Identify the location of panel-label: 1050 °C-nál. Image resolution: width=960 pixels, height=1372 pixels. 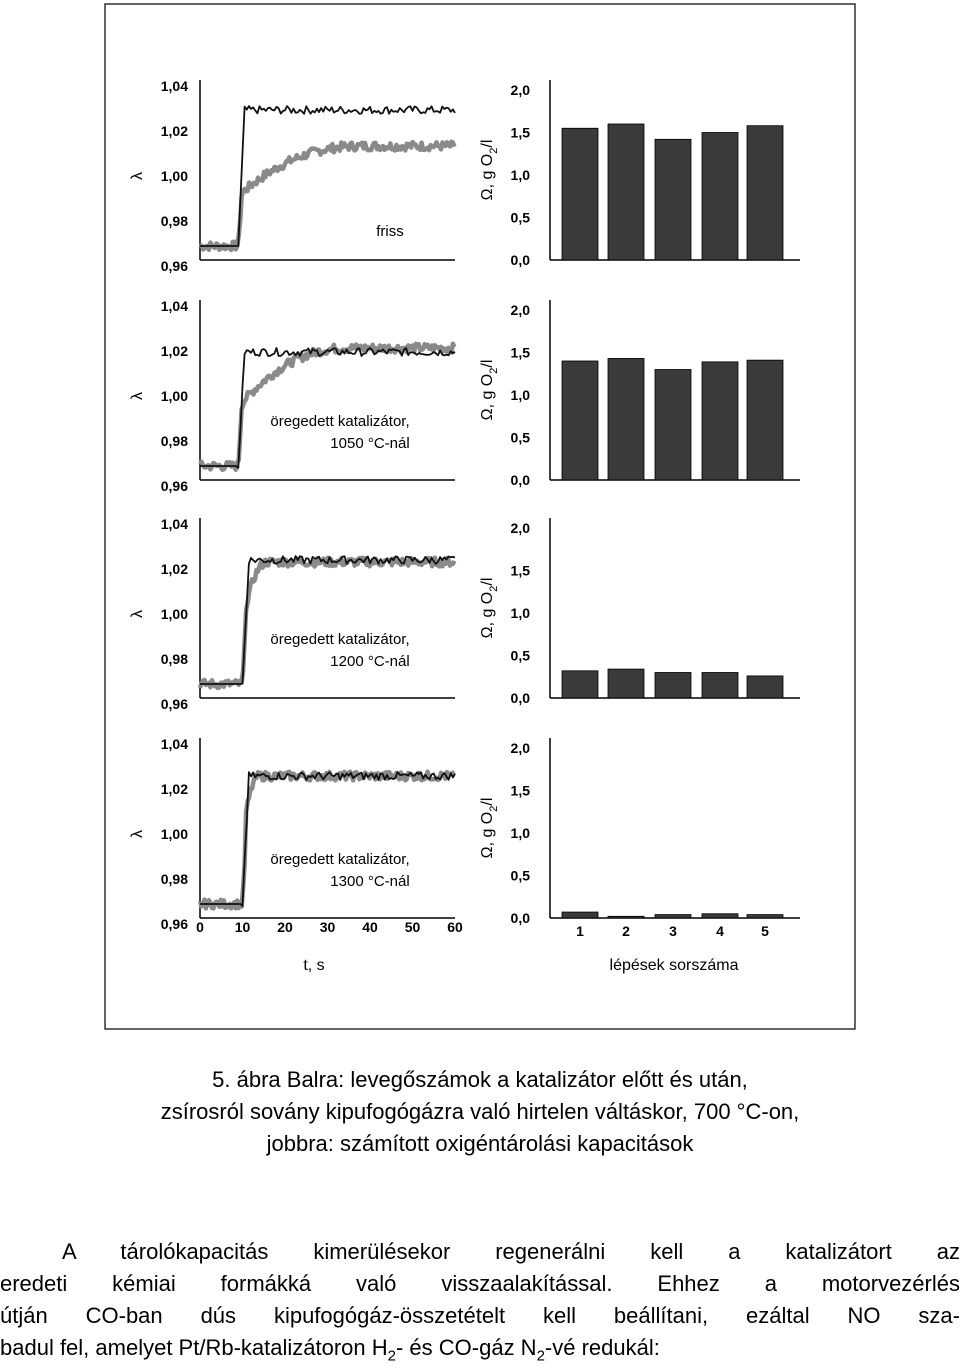
(369, 443).